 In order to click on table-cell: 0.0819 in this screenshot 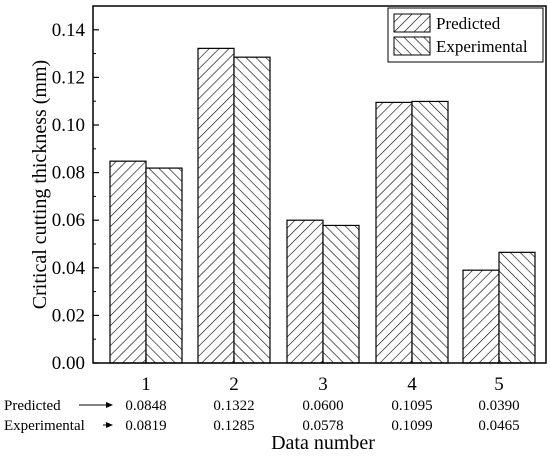, I will do `click(145, 426)`.